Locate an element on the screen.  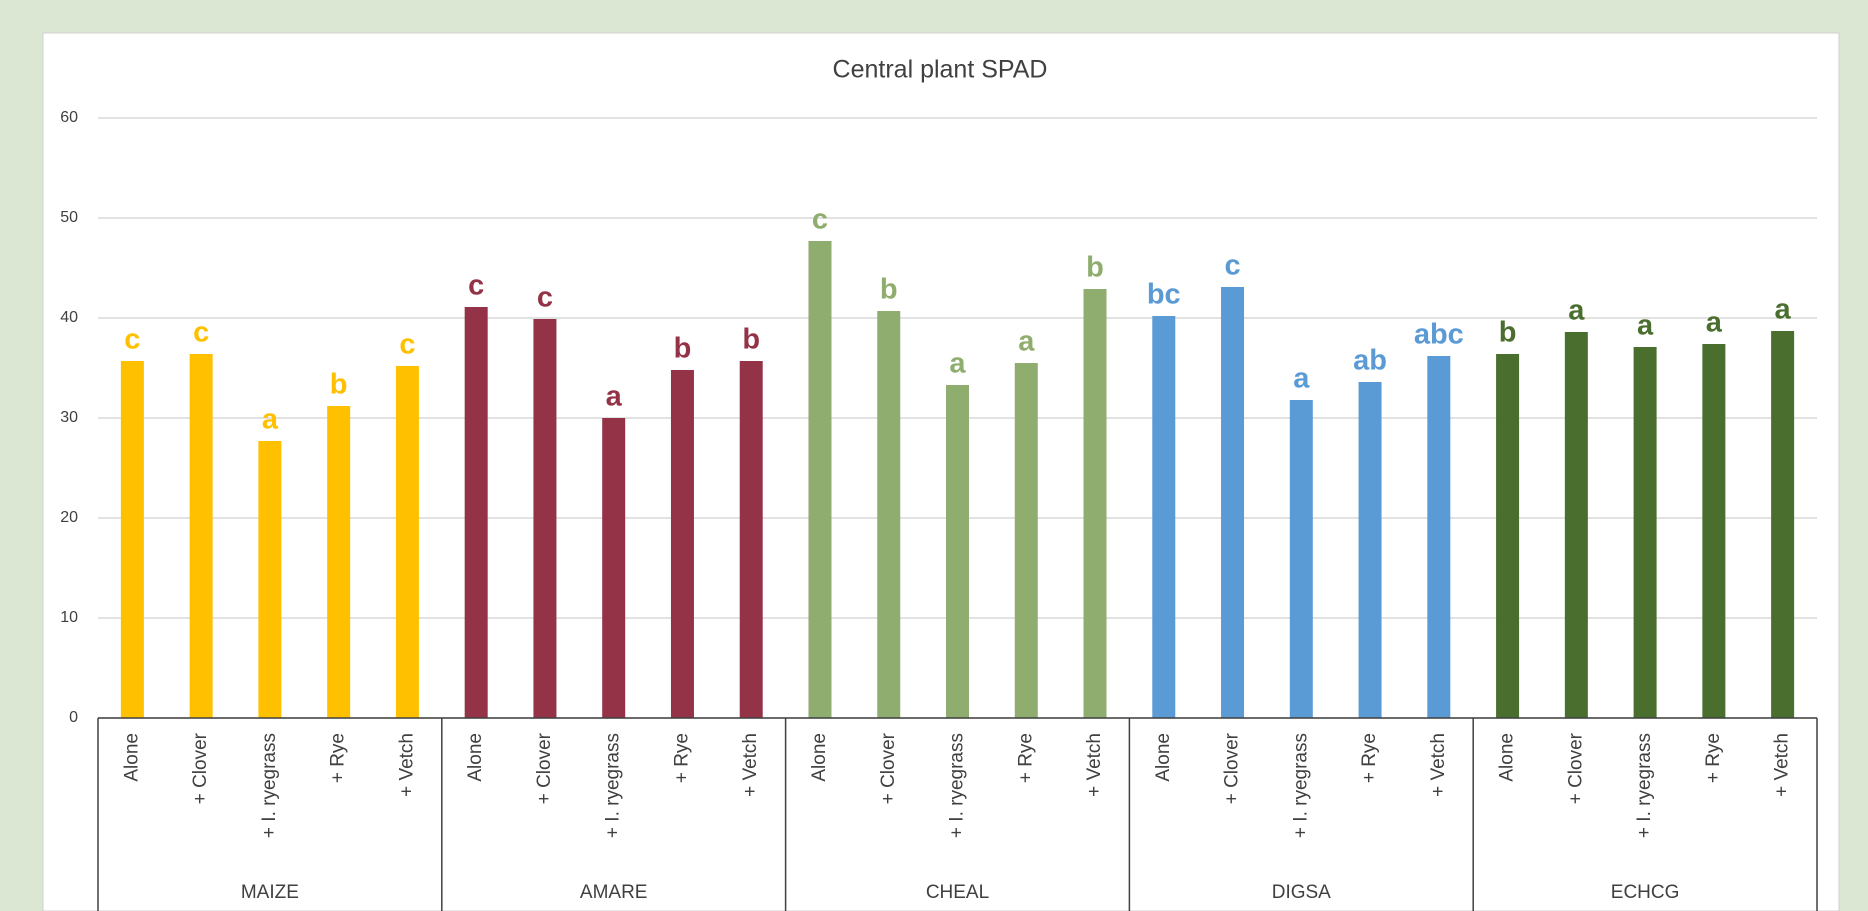
group-label: MAIZE is located at coordinates (270, 892).